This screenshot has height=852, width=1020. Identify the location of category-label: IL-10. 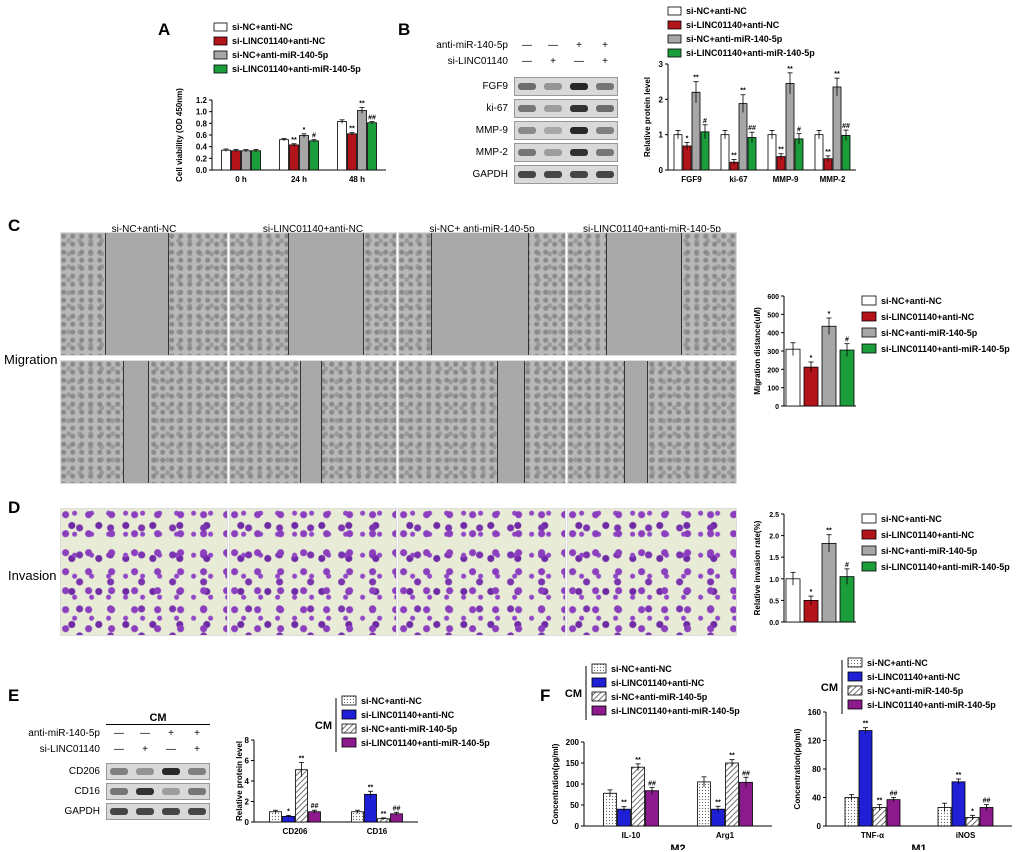
(631, 835).